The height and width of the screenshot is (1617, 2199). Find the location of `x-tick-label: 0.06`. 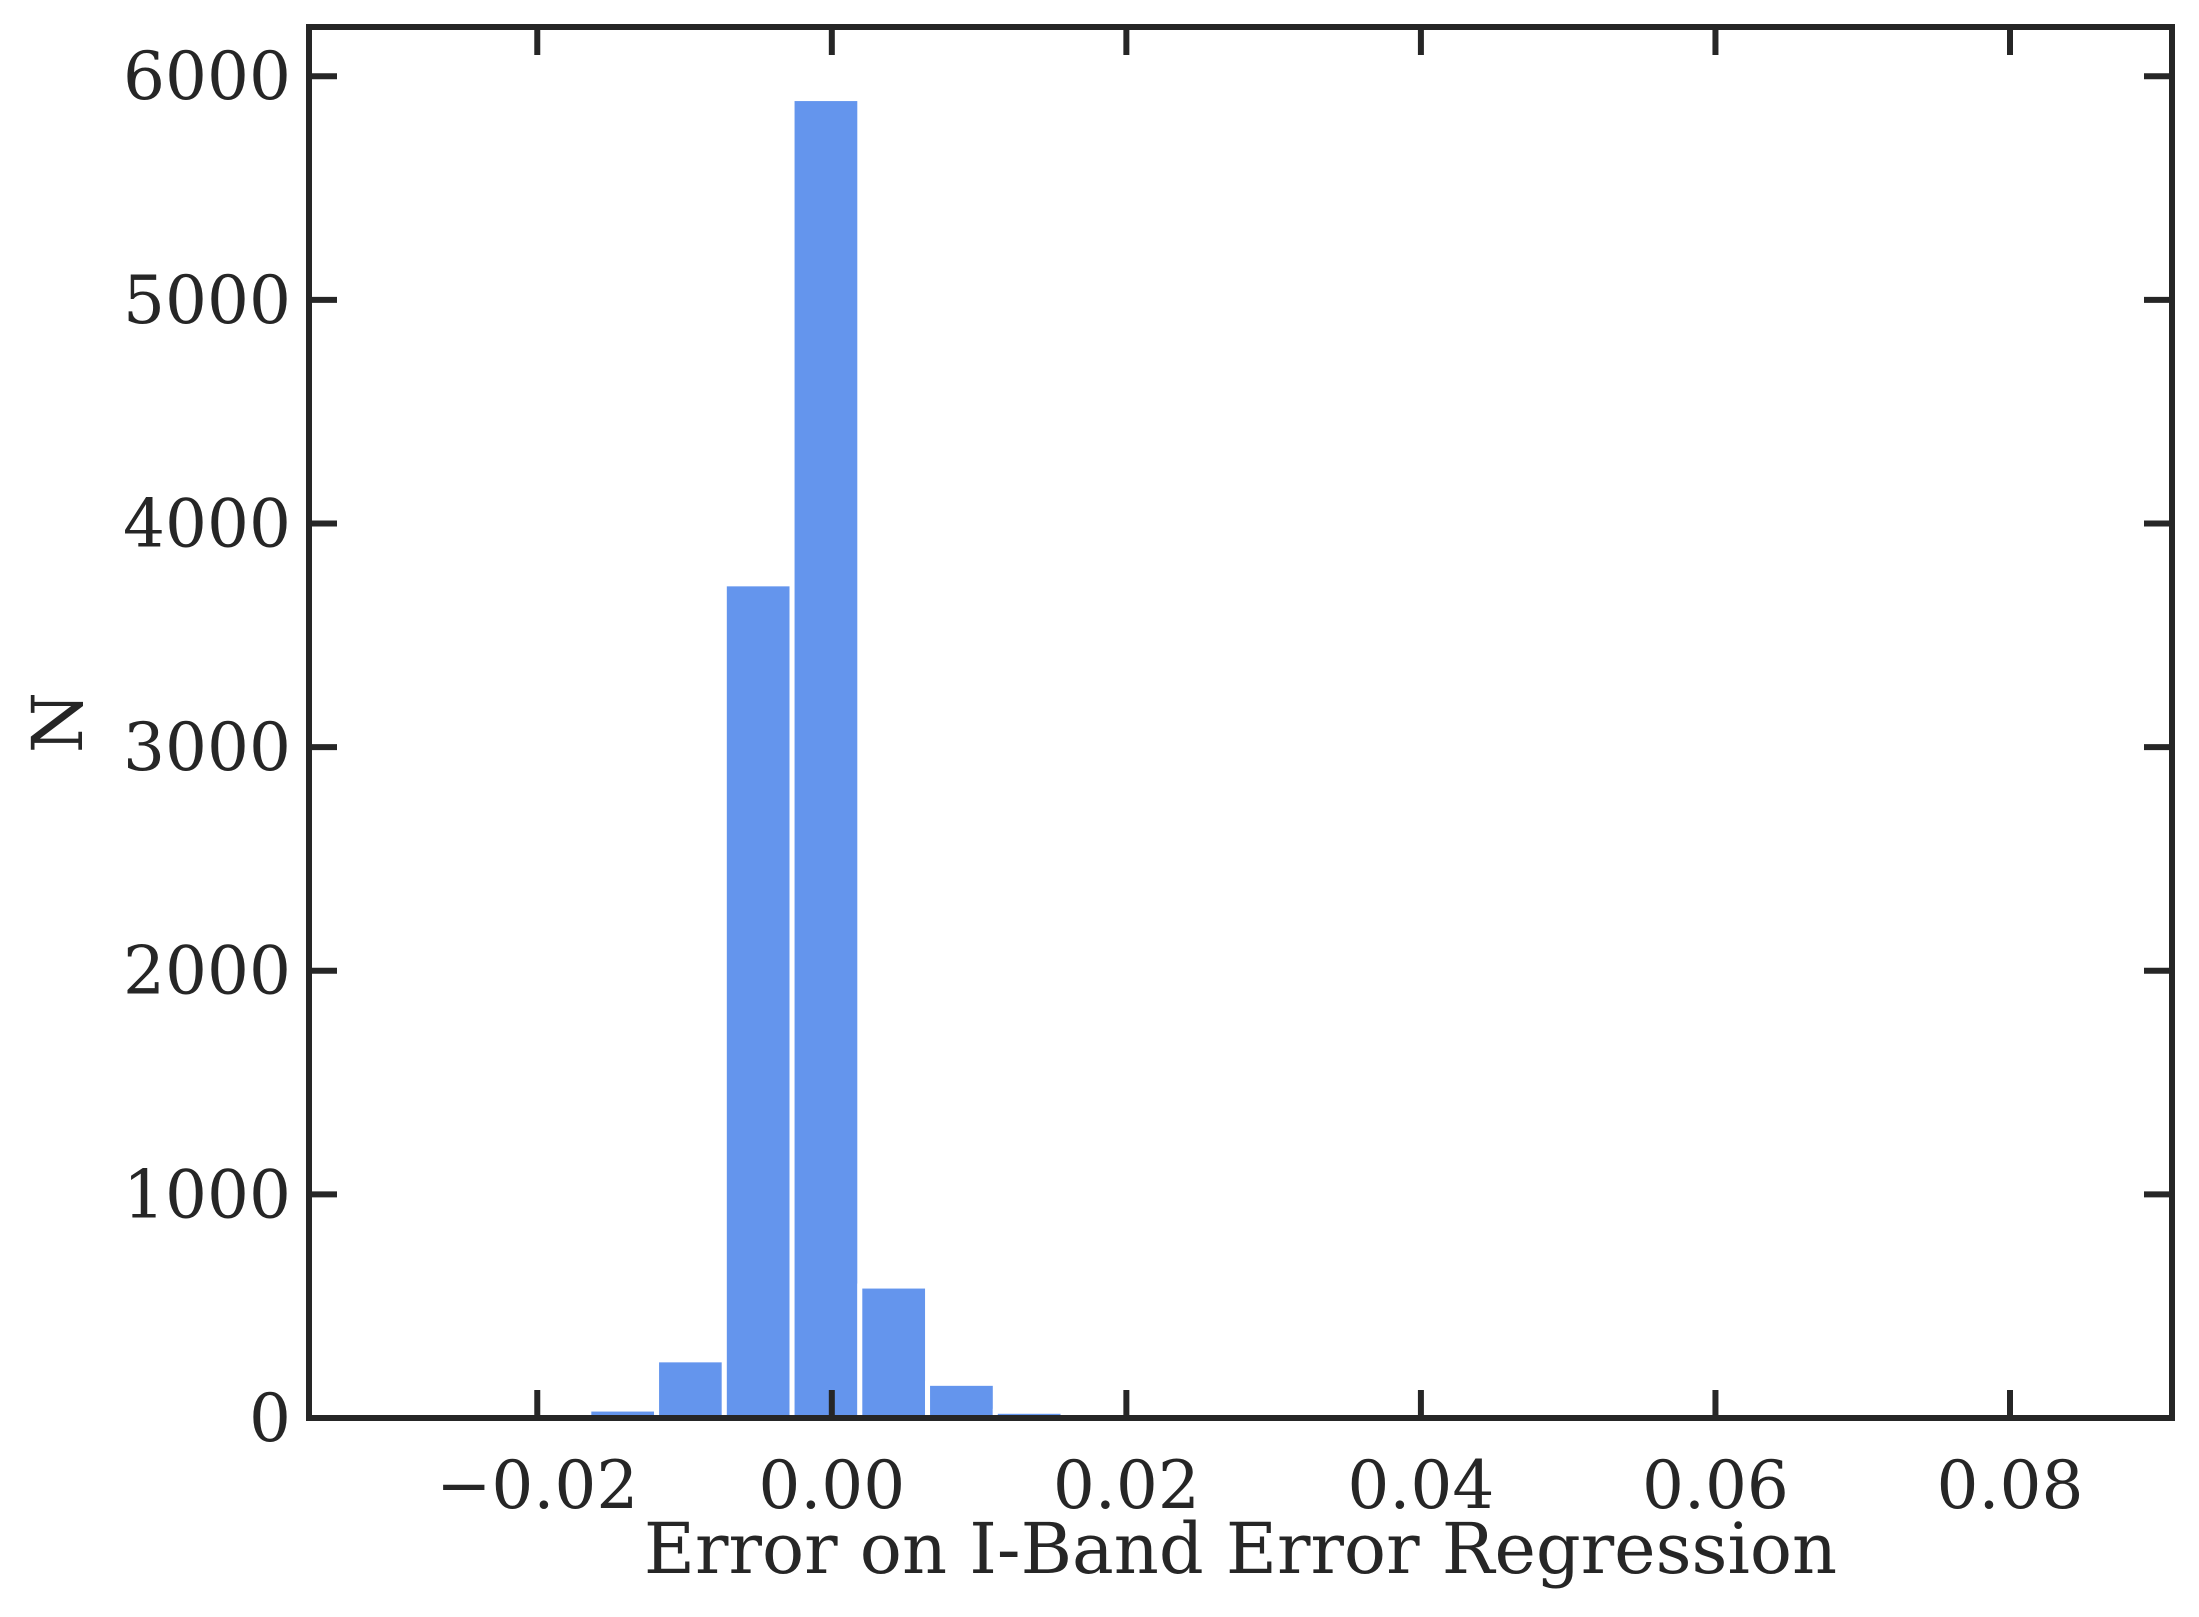

x-tick-label: 0.06 is located at coordinates (1715, 1485).